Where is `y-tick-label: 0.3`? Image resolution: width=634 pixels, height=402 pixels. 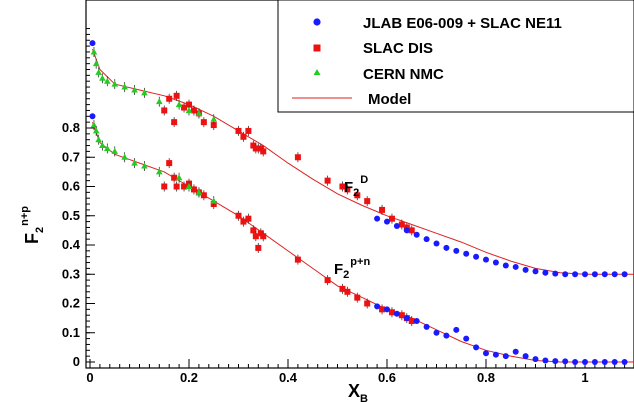
y-tick-label: 0.3 is located at coordinates (71, 273).